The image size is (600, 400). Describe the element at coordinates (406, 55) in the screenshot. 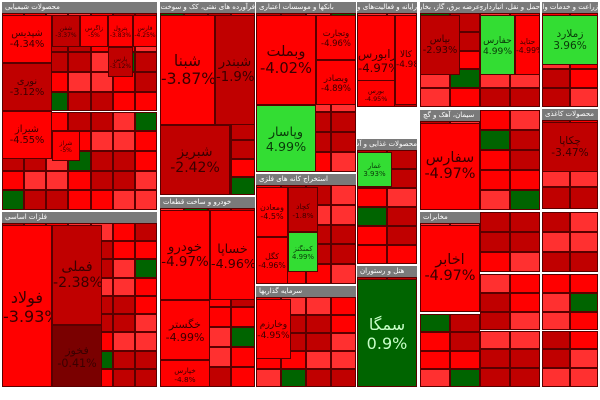

I see `stock-symbol: کالا` at that location.